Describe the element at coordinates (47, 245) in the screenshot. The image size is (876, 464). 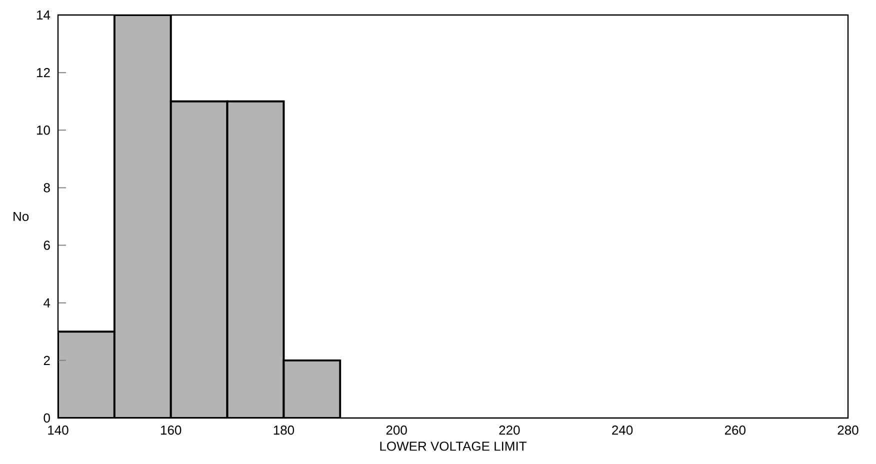
I see `y-tick-label: 6` at that location.